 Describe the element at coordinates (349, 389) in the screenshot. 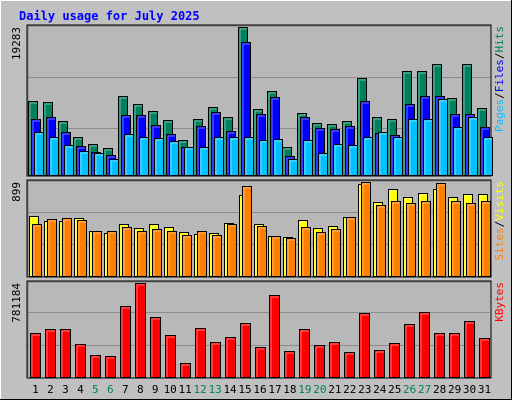

I see `x-tick-label: 22` at that location.